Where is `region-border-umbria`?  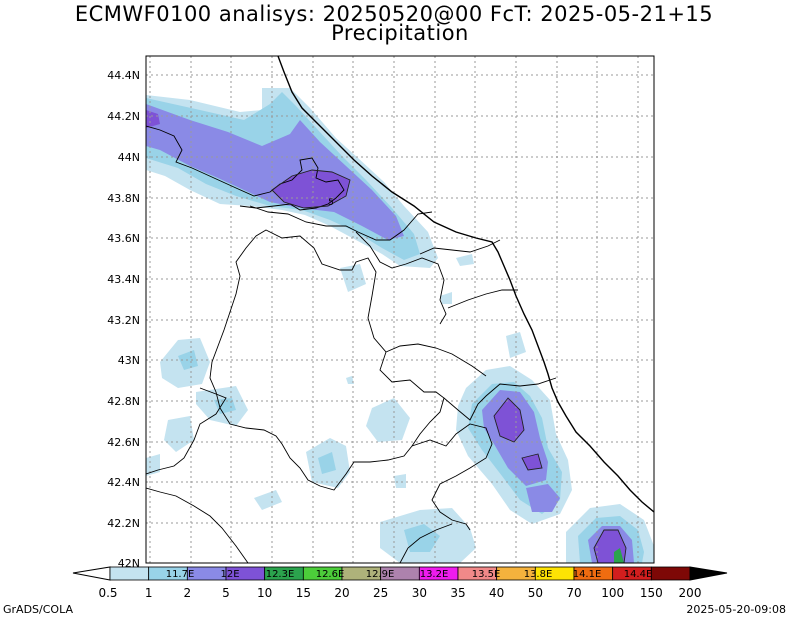 region-border-umbria is located at coordinates (327, 360).